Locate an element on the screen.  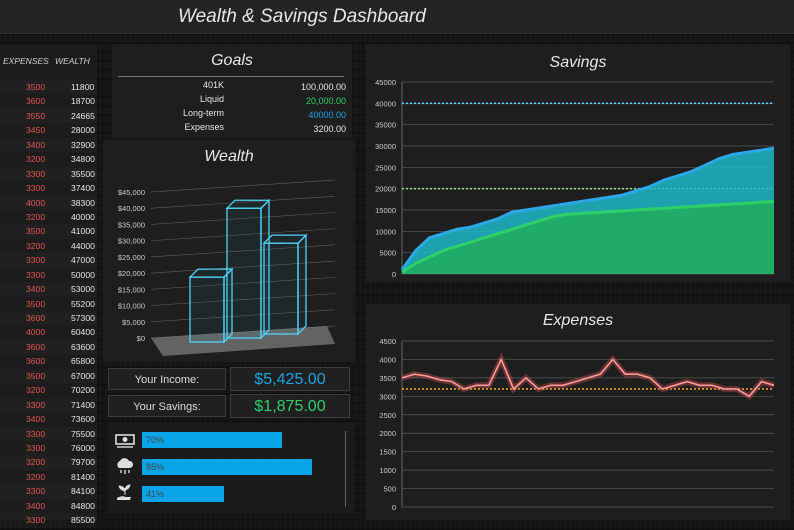
table-row: 3300 35500 is located at coordinates (48, 174).